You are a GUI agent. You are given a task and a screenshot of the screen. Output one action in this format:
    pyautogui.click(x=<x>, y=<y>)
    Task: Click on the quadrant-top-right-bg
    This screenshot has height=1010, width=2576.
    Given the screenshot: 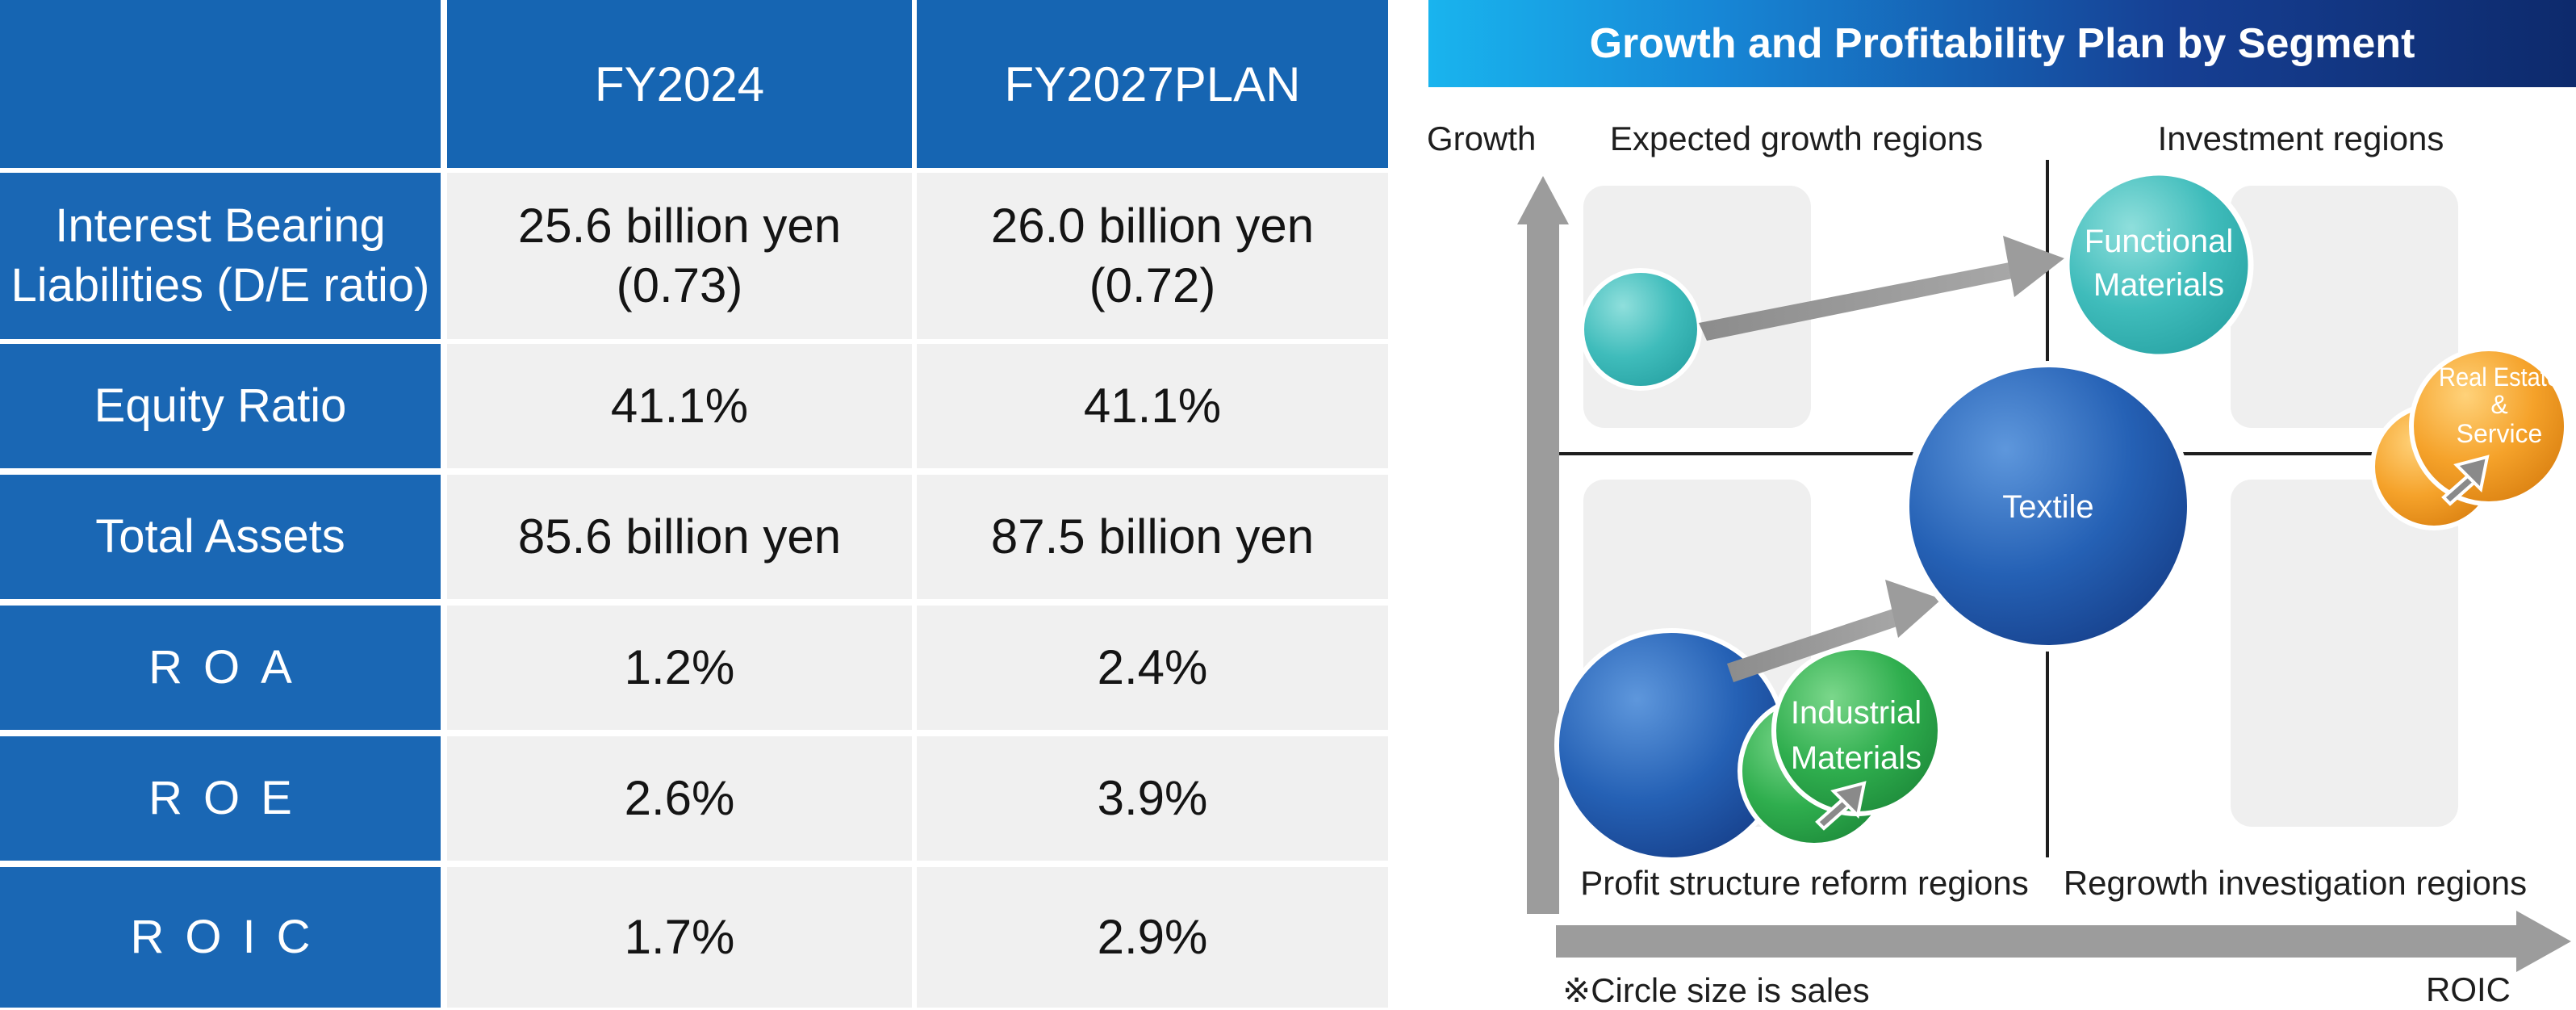 What is the action you would take?
    pyautogui.click(x=2344, y=307)
    